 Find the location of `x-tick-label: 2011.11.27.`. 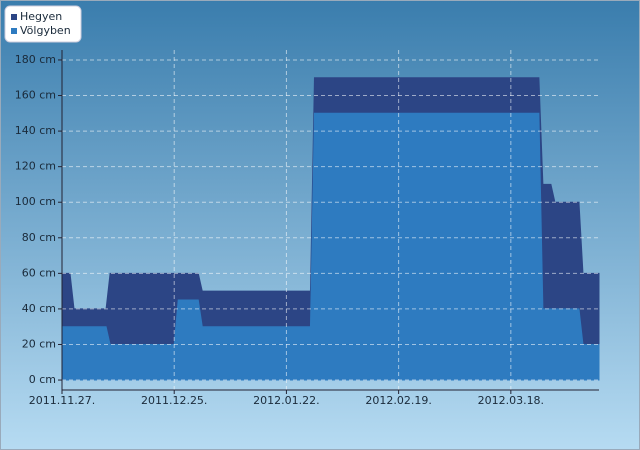

x-tick-label: 2011.11.27. is located at coordinates (62, 400).